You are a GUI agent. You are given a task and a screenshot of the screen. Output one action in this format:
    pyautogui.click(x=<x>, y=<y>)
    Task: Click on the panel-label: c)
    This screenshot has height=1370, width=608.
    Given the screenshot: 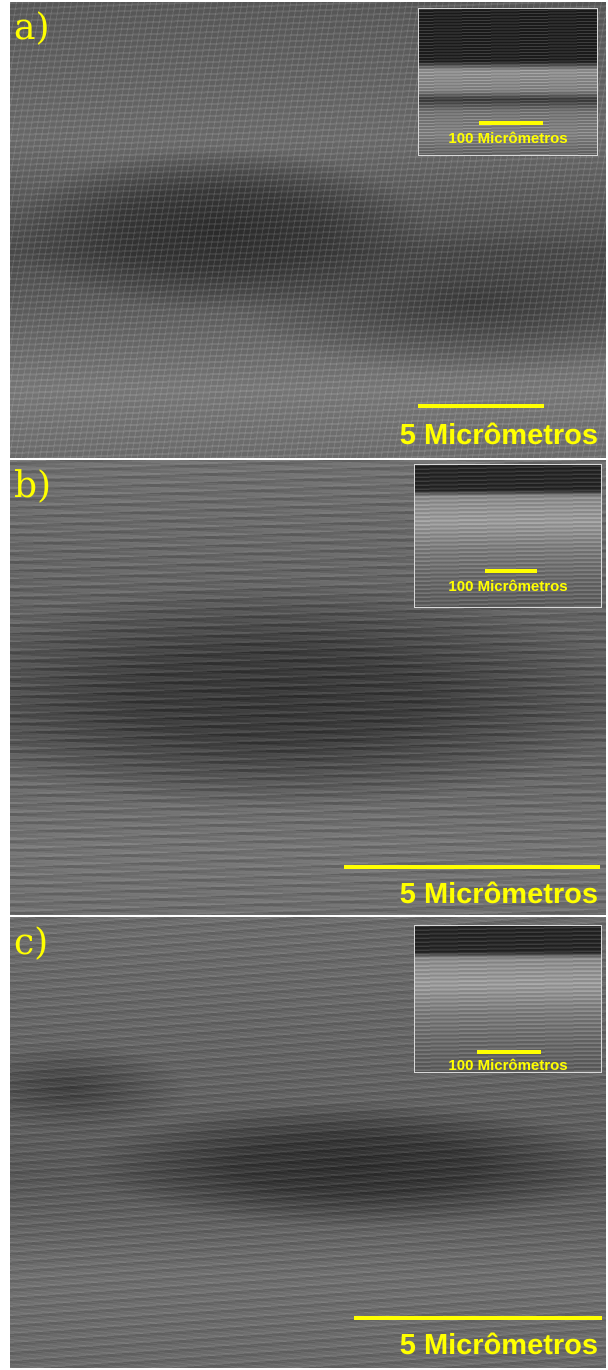 What is the action you would take?
    pyautogui.click(x=31, y=942)
    